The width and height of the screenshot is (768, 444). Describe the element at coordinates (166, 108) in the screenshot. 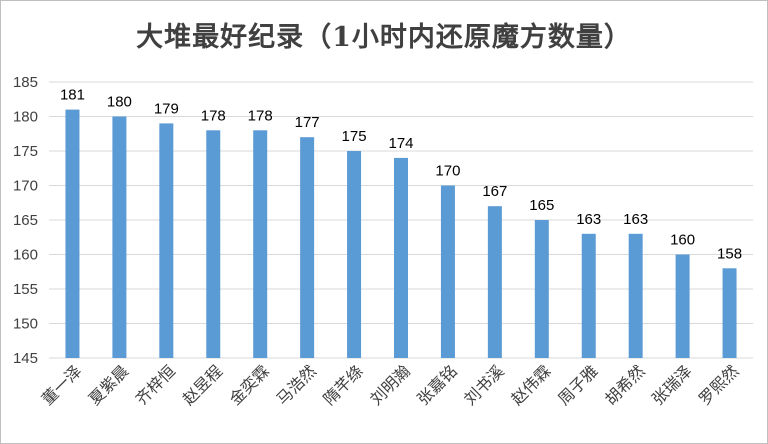

I see `data-label: 179` at that location.